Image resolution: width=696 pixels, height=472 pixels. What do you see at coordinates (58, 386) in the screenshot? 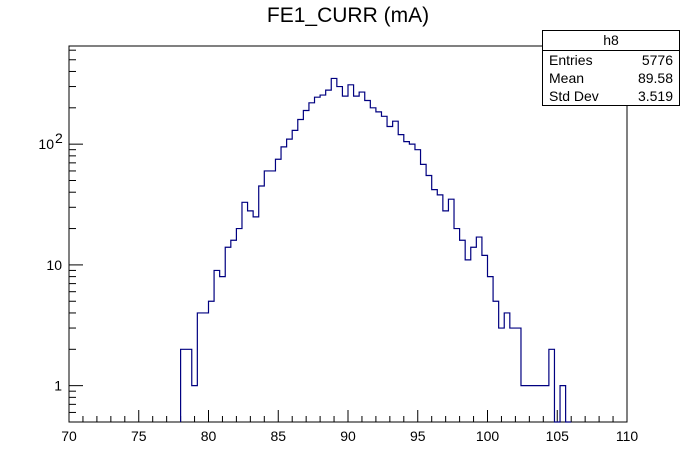
I see `y-tick-label: 1` at bounding box center [58, 386].